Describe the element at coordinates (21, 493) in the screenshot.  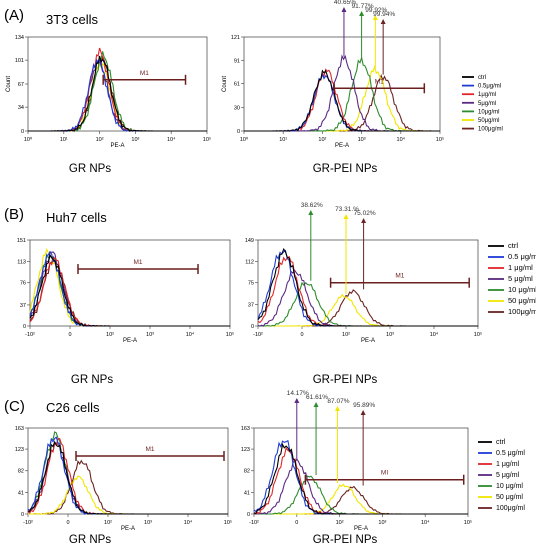
I see `y-tick-label: 41` at that location.